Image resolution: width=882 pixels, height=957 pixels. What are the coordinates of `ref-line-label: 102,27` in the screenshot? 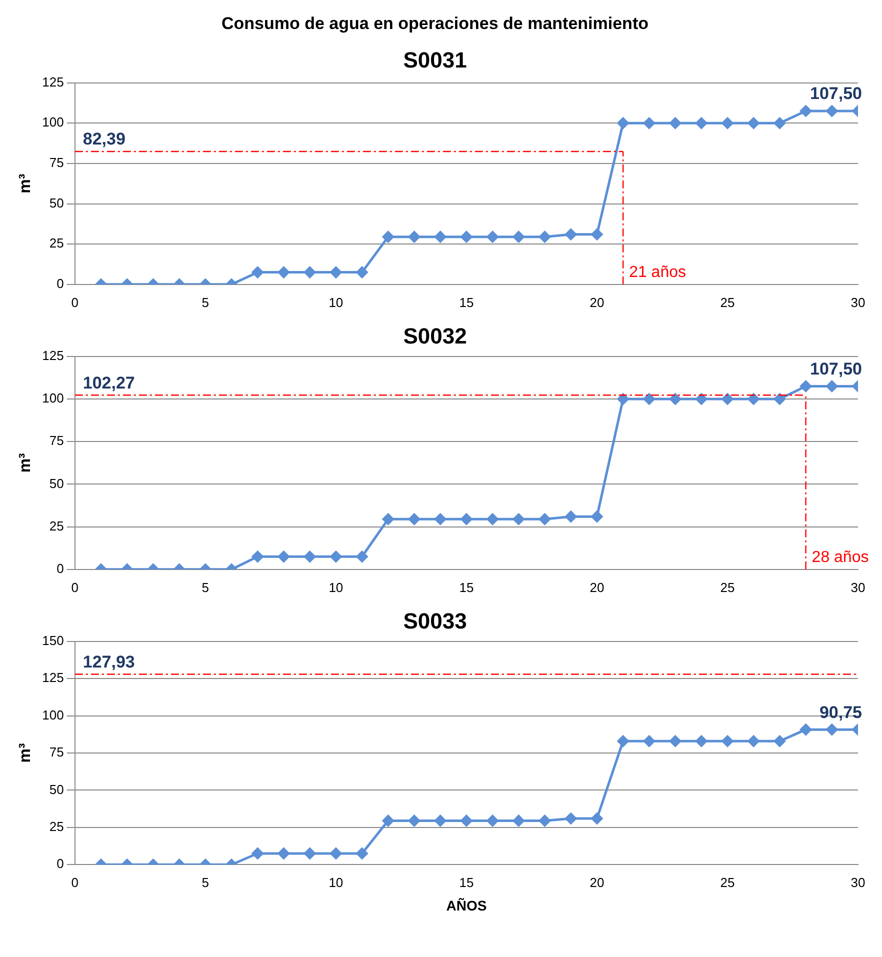 It's located at (108, 382).